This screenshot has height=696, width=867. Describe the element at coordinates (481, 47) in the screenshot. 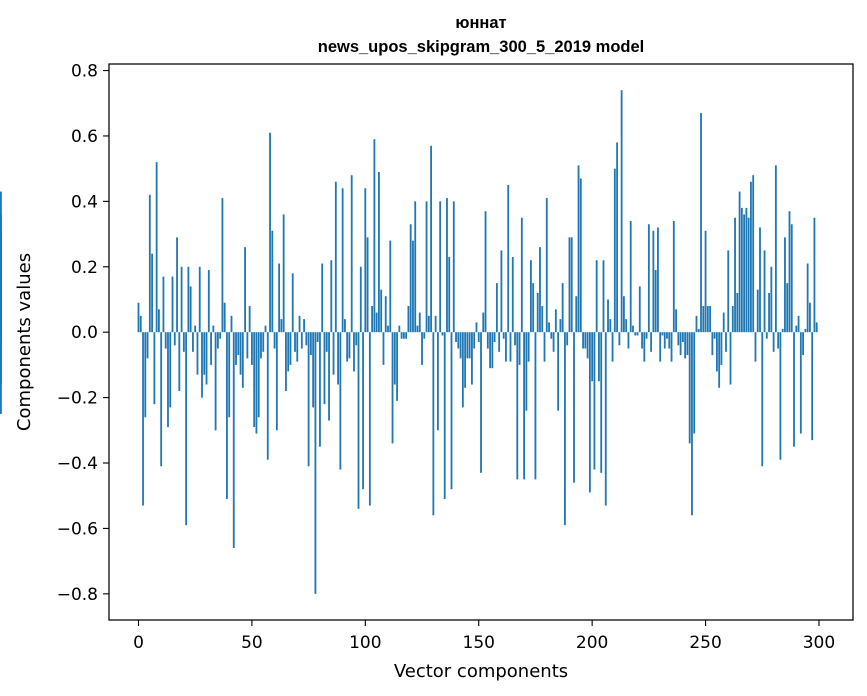

I see `chart-title-line-2: news_upos_skipgram_300_5_2019 model` at that location.